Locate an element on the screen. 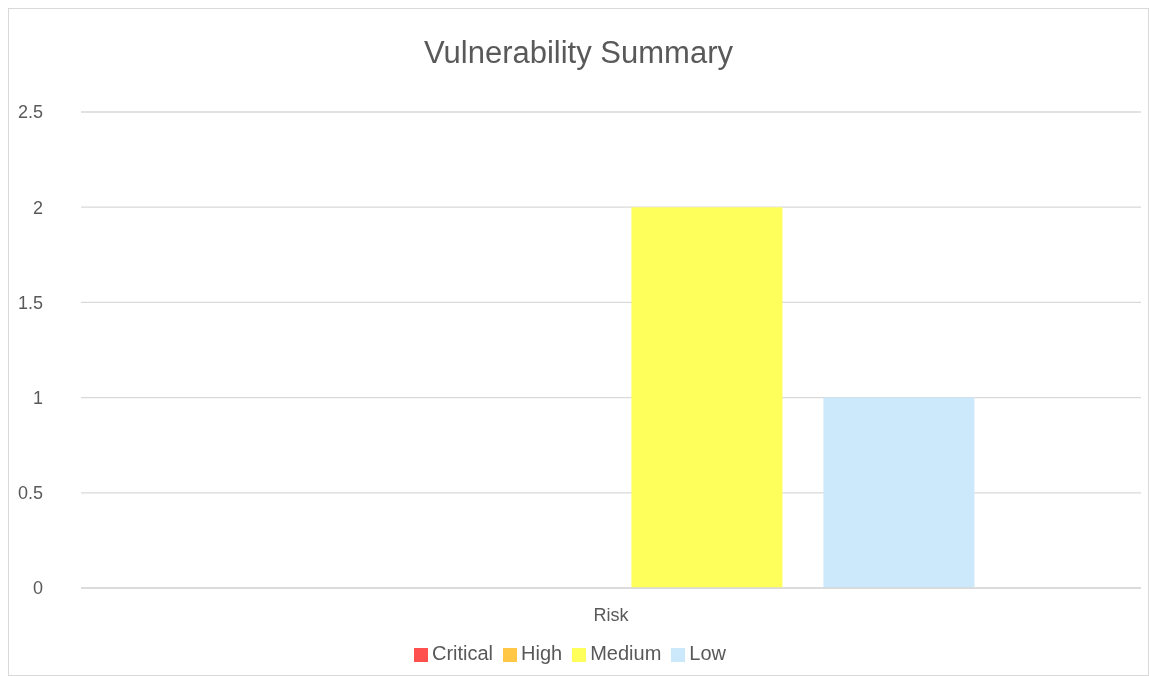 This screenshot has height=676, width=1149. y-tick-label: 0 is located at coordinates (37, 588).